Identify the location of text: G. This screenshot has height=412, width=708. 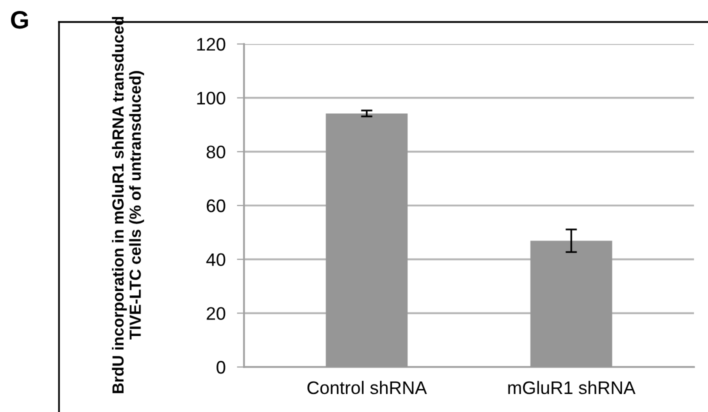
(19, 20).